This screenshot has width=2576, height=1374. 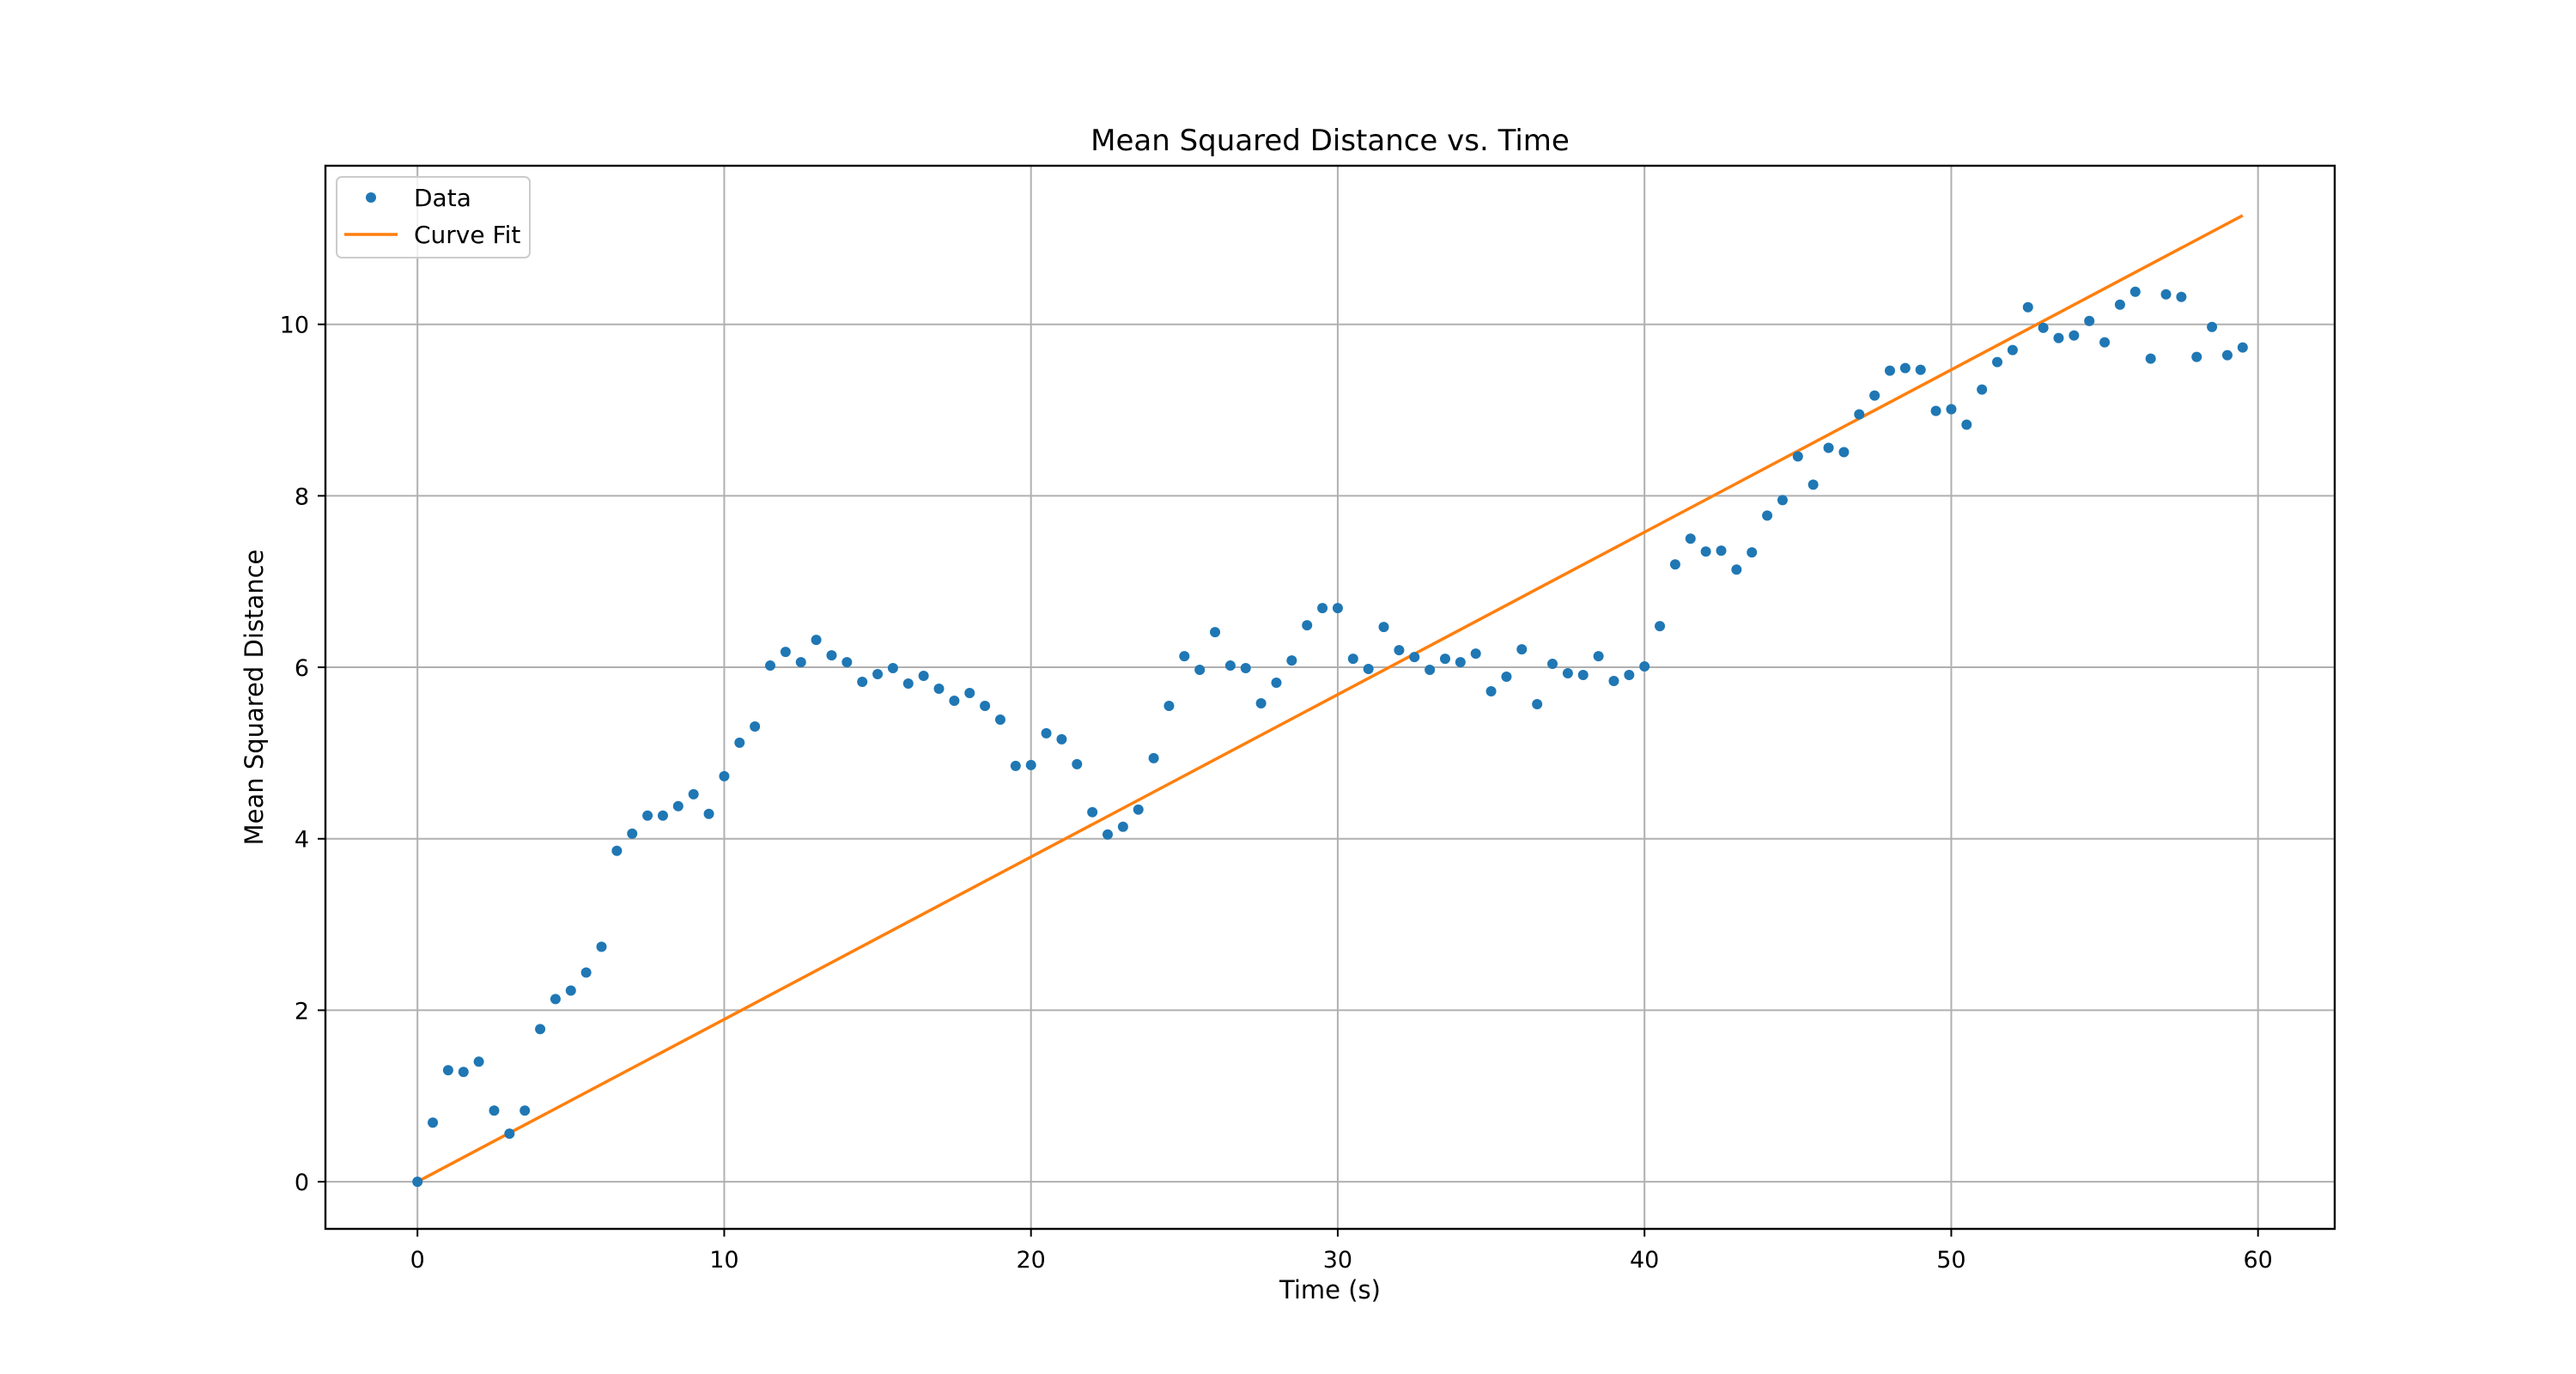 What do you see at coordinates (302, 496) in the screenshot?
I see `y-tick-label: 8` at bounding box center [302, 496].